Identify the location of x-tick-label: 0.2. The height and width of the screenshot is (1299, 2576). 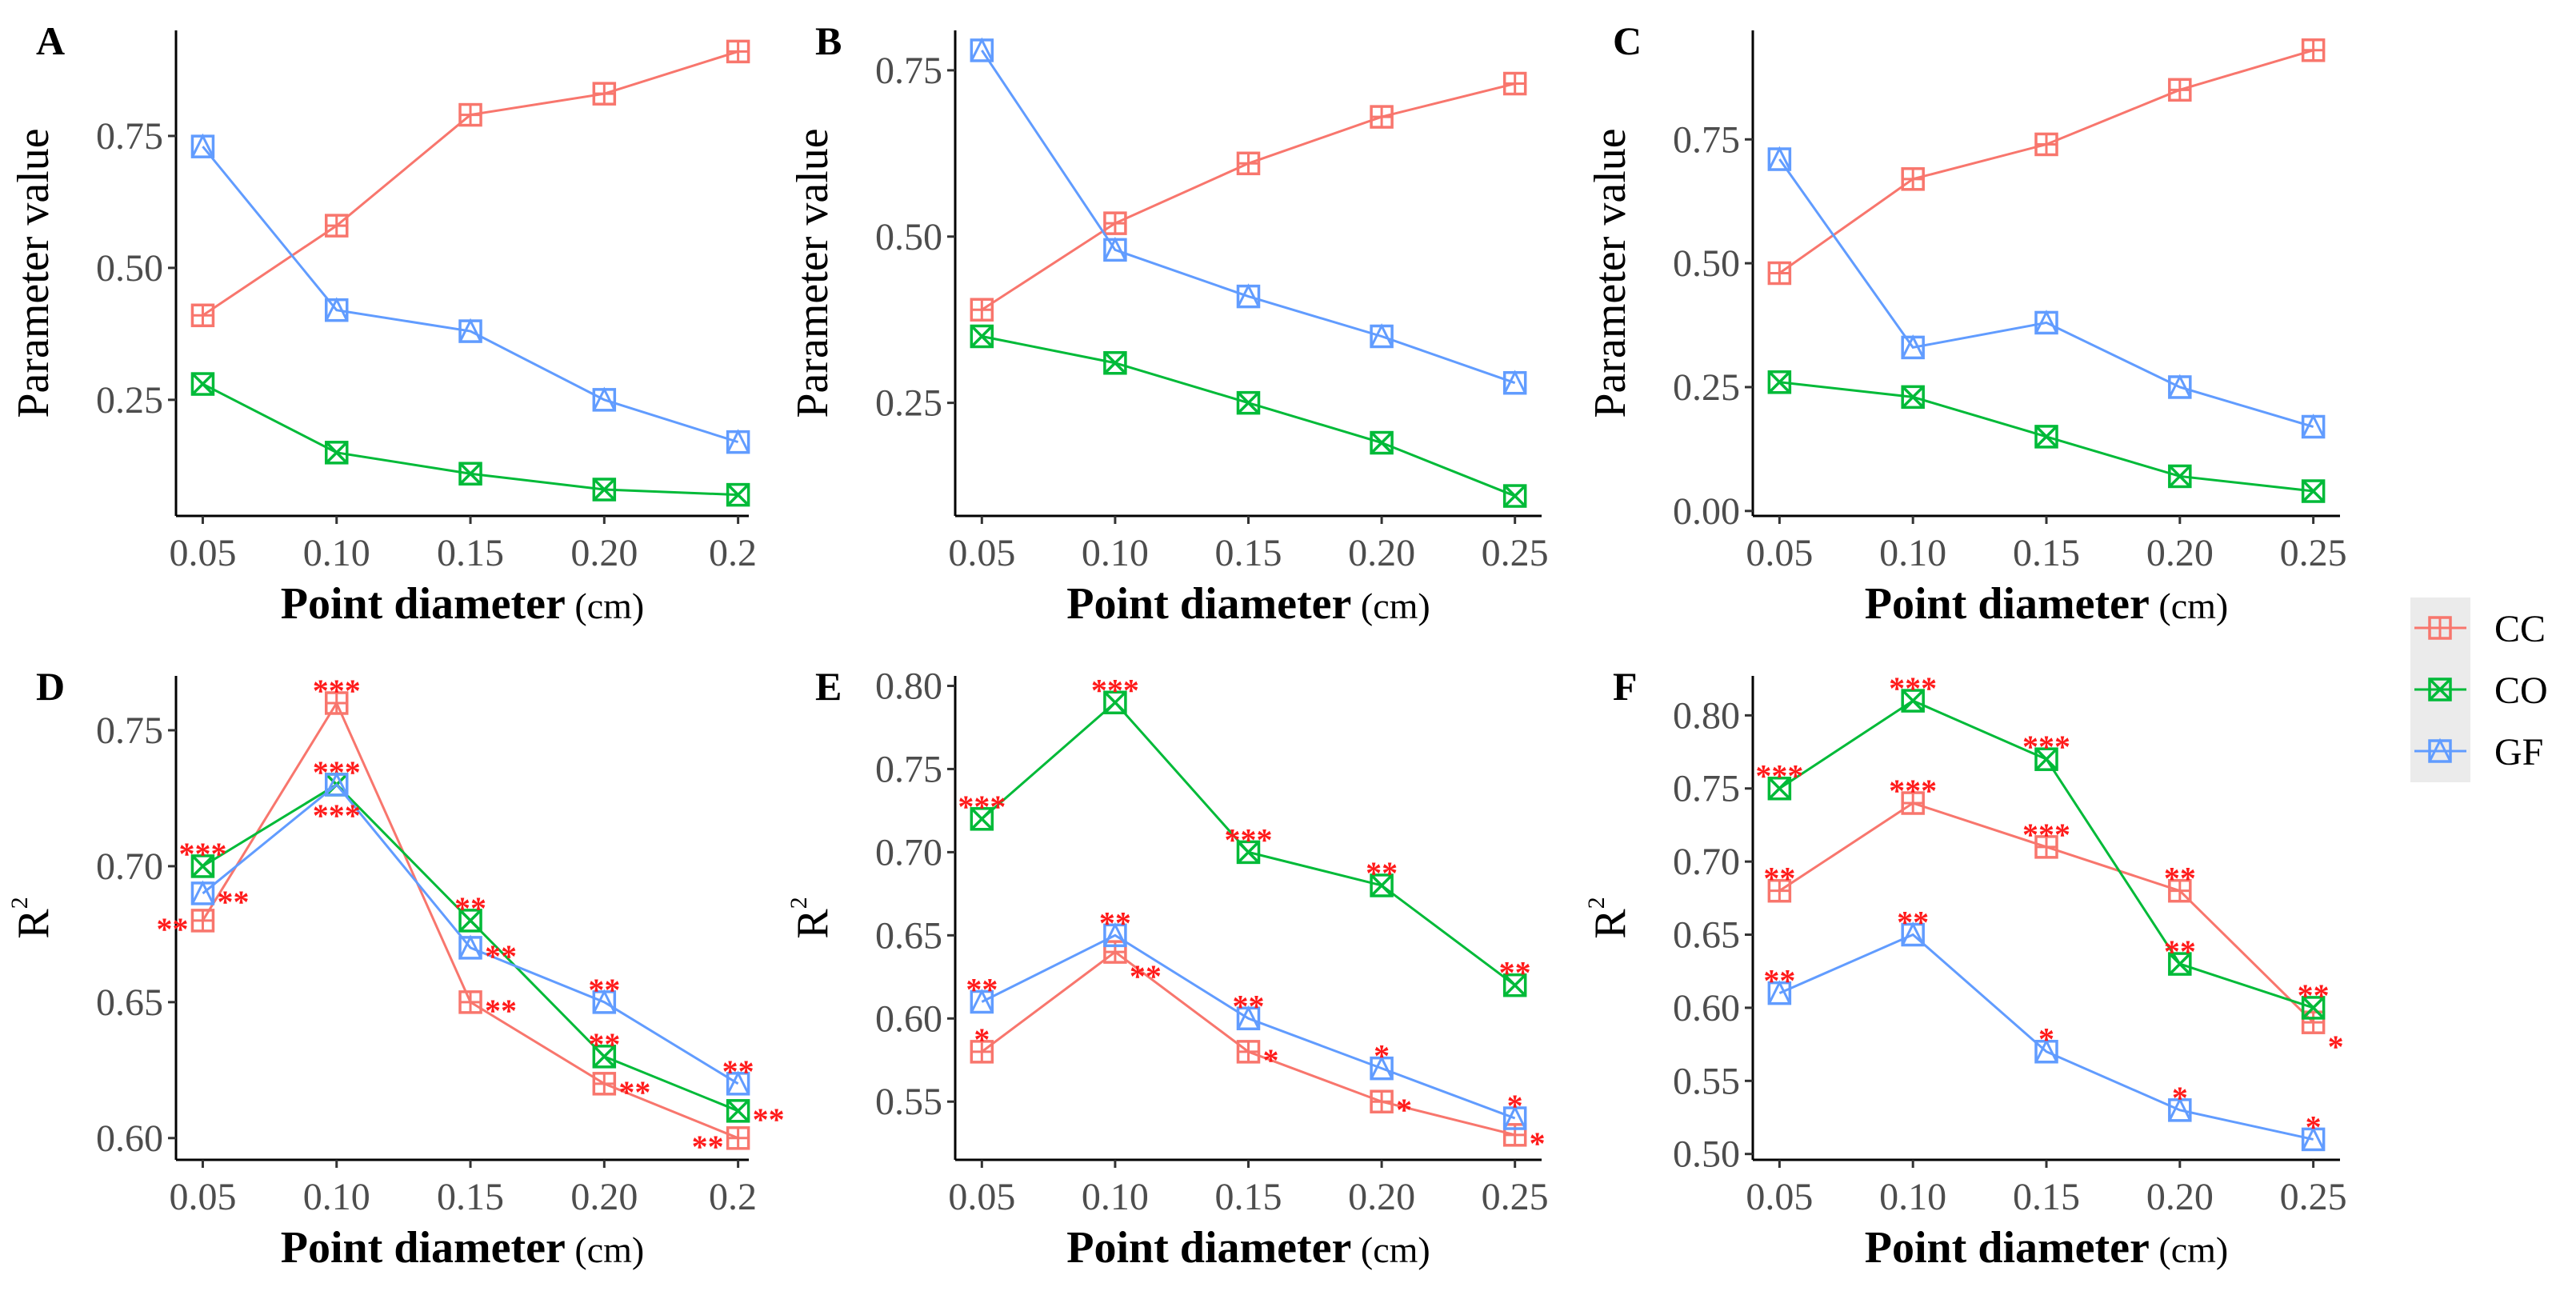
(733, 1197).